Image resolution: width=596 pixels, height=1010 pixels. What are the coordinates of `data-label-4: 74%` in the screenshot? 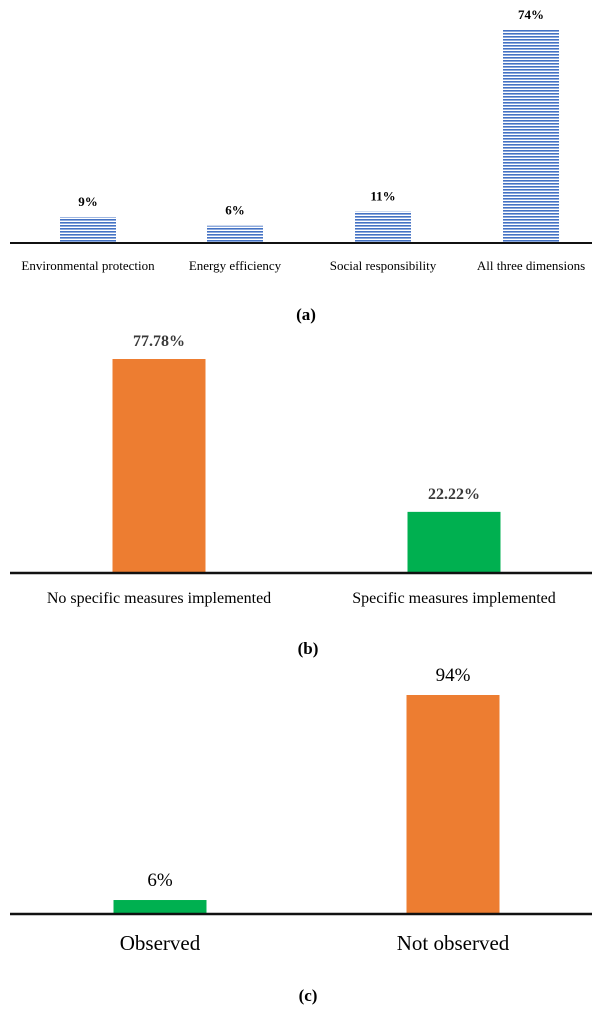 It's located at (531, 14).